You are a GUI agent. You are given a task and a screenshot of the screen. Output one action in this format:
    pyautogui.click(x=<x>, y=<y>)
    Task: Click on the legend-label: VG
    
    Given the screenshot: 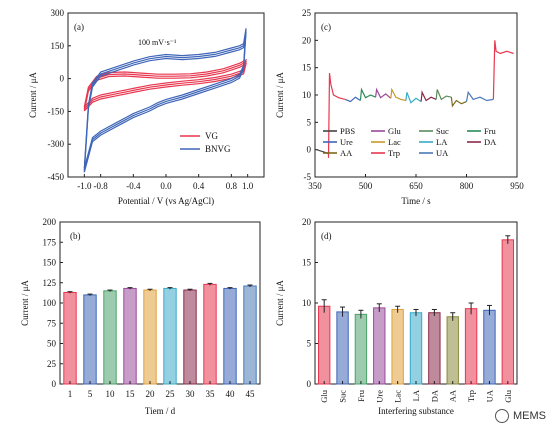 What is the action you would take?
    pyautogui.click(x=211, y=136)
    